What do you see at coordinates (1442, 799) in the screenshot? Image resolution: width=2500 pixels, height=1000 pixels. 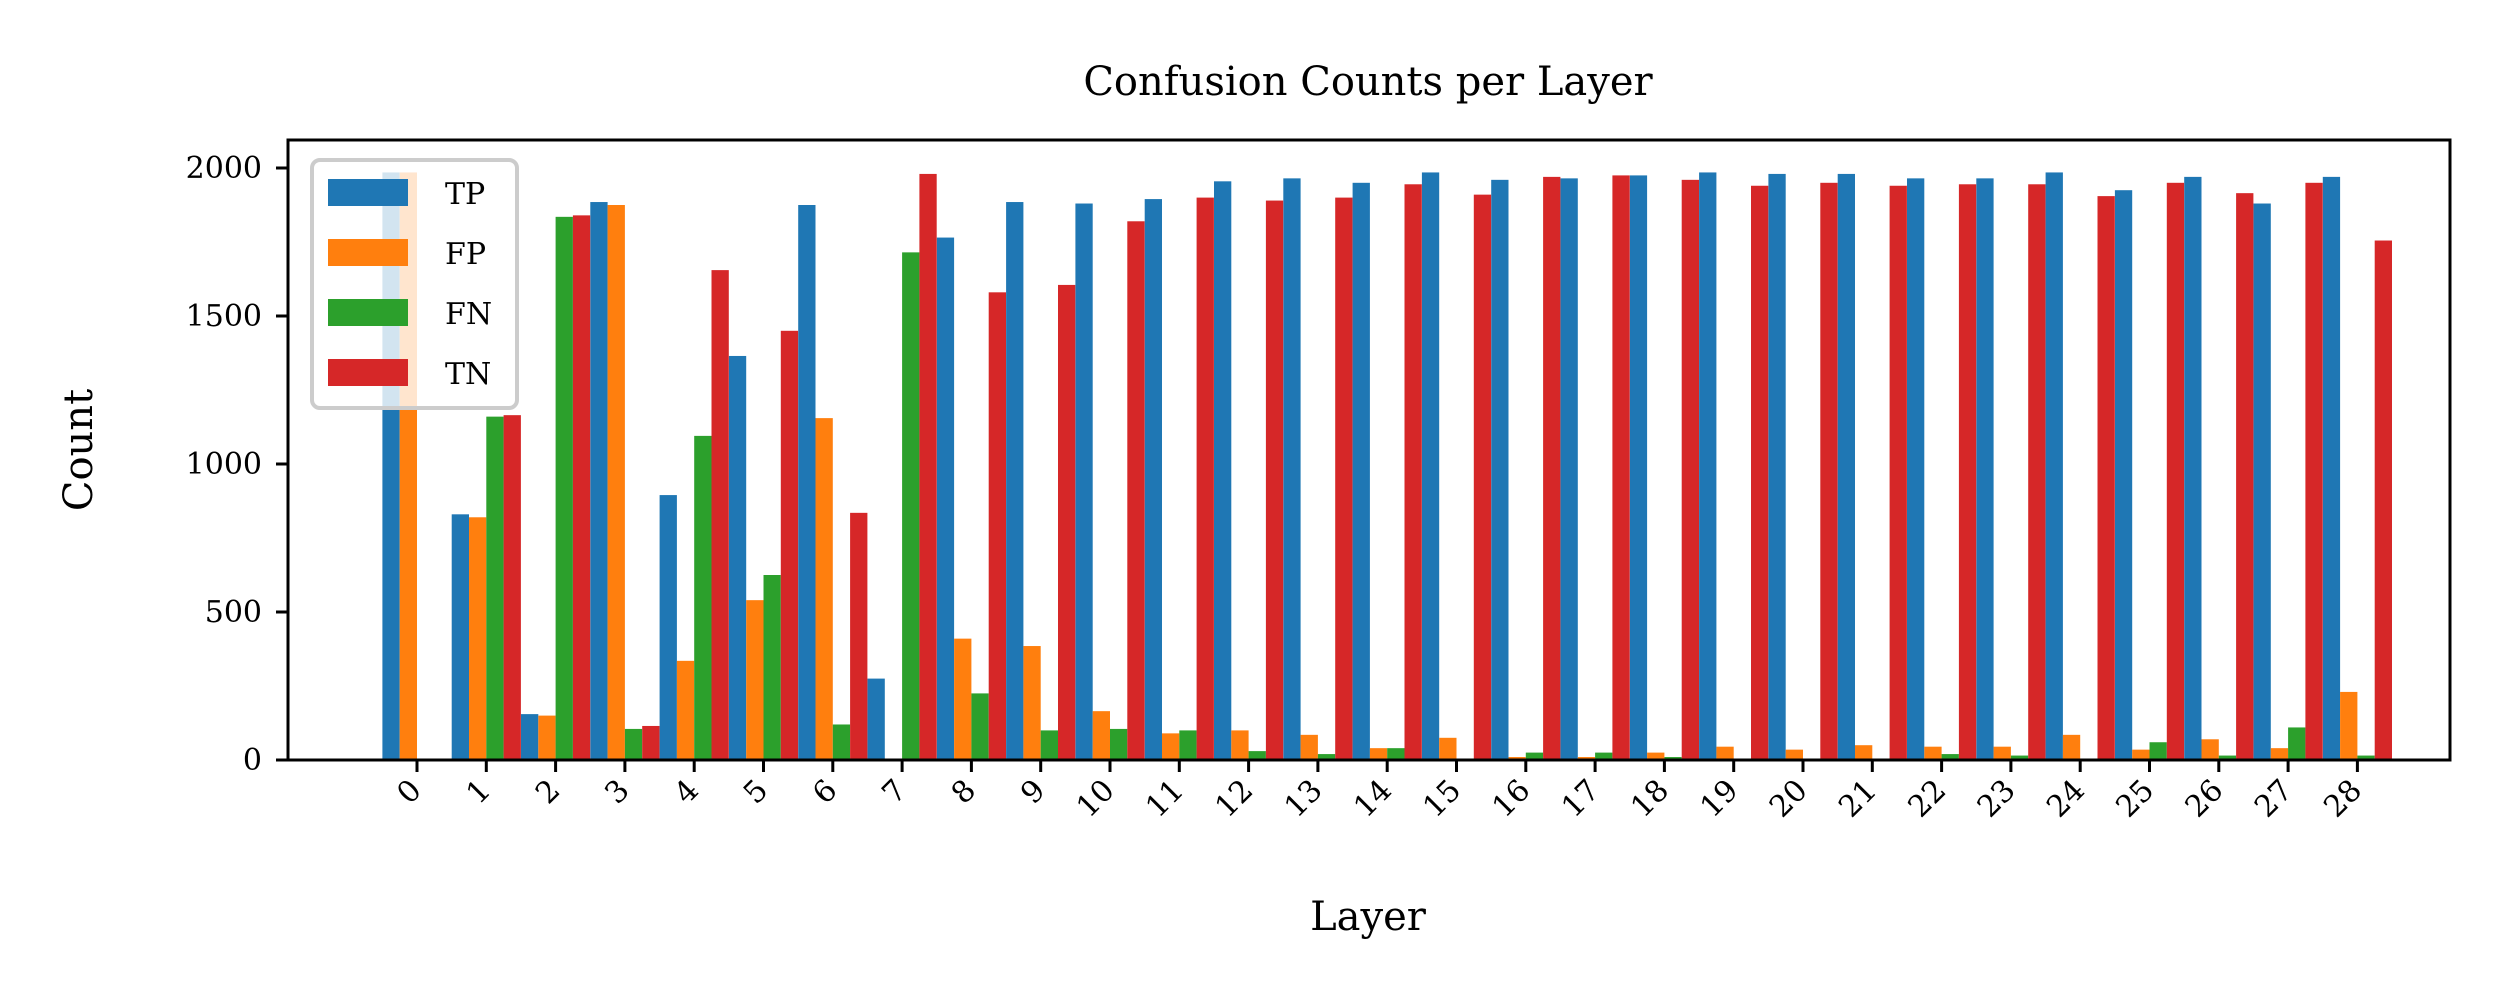 I see `x-tick-label-15: 15` at bounding box center [1442, 799].